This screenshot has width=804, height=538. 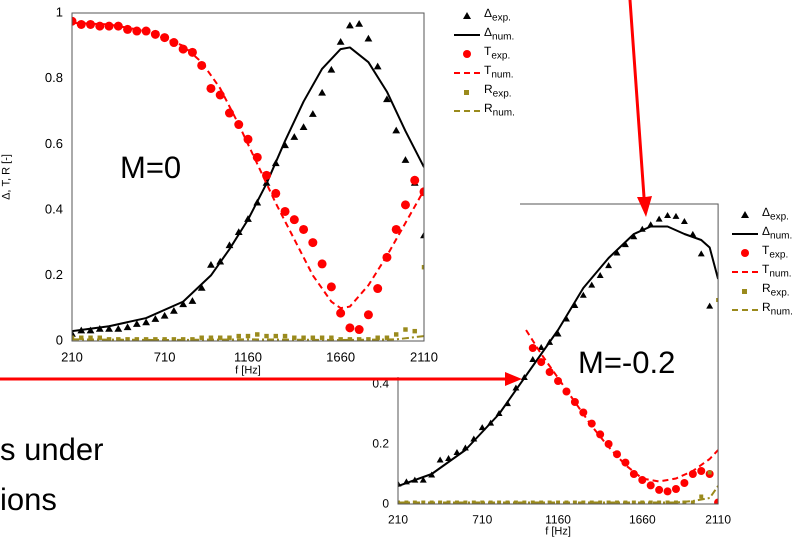 I want to click on y-tick-label: 1, so click(x=59, y=12).